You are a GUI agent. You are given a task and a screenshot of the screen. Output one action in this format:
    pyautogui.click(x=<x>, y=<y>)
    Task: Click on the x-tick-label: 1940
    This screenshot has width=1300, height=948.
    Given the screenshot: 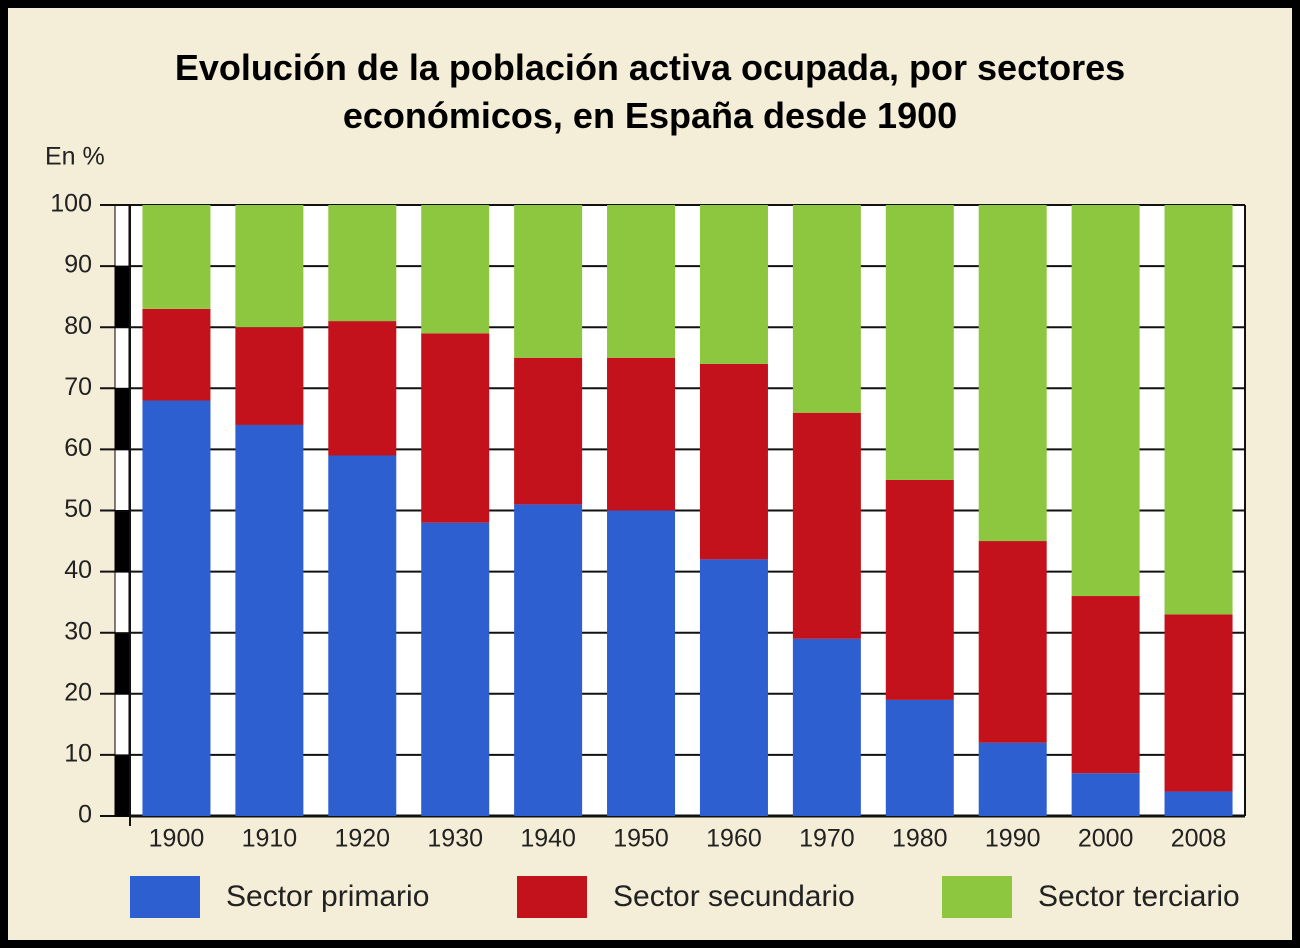 What is the action you would take?
    pyautogui.click(x=548, y=839)
    